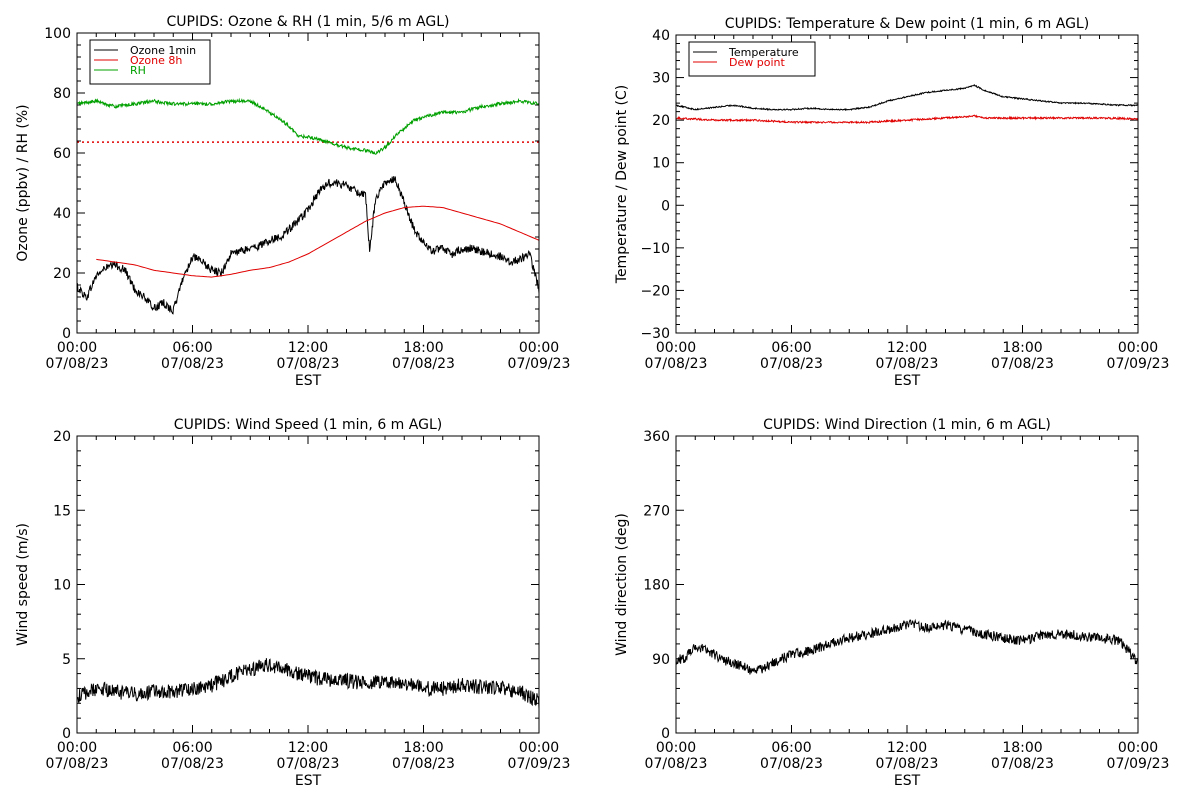 This screenshot has height=800, width=1200. Describe the element at coordinates (763, 52) in the screenshot. I see `legend-label: Temperature` at that location.